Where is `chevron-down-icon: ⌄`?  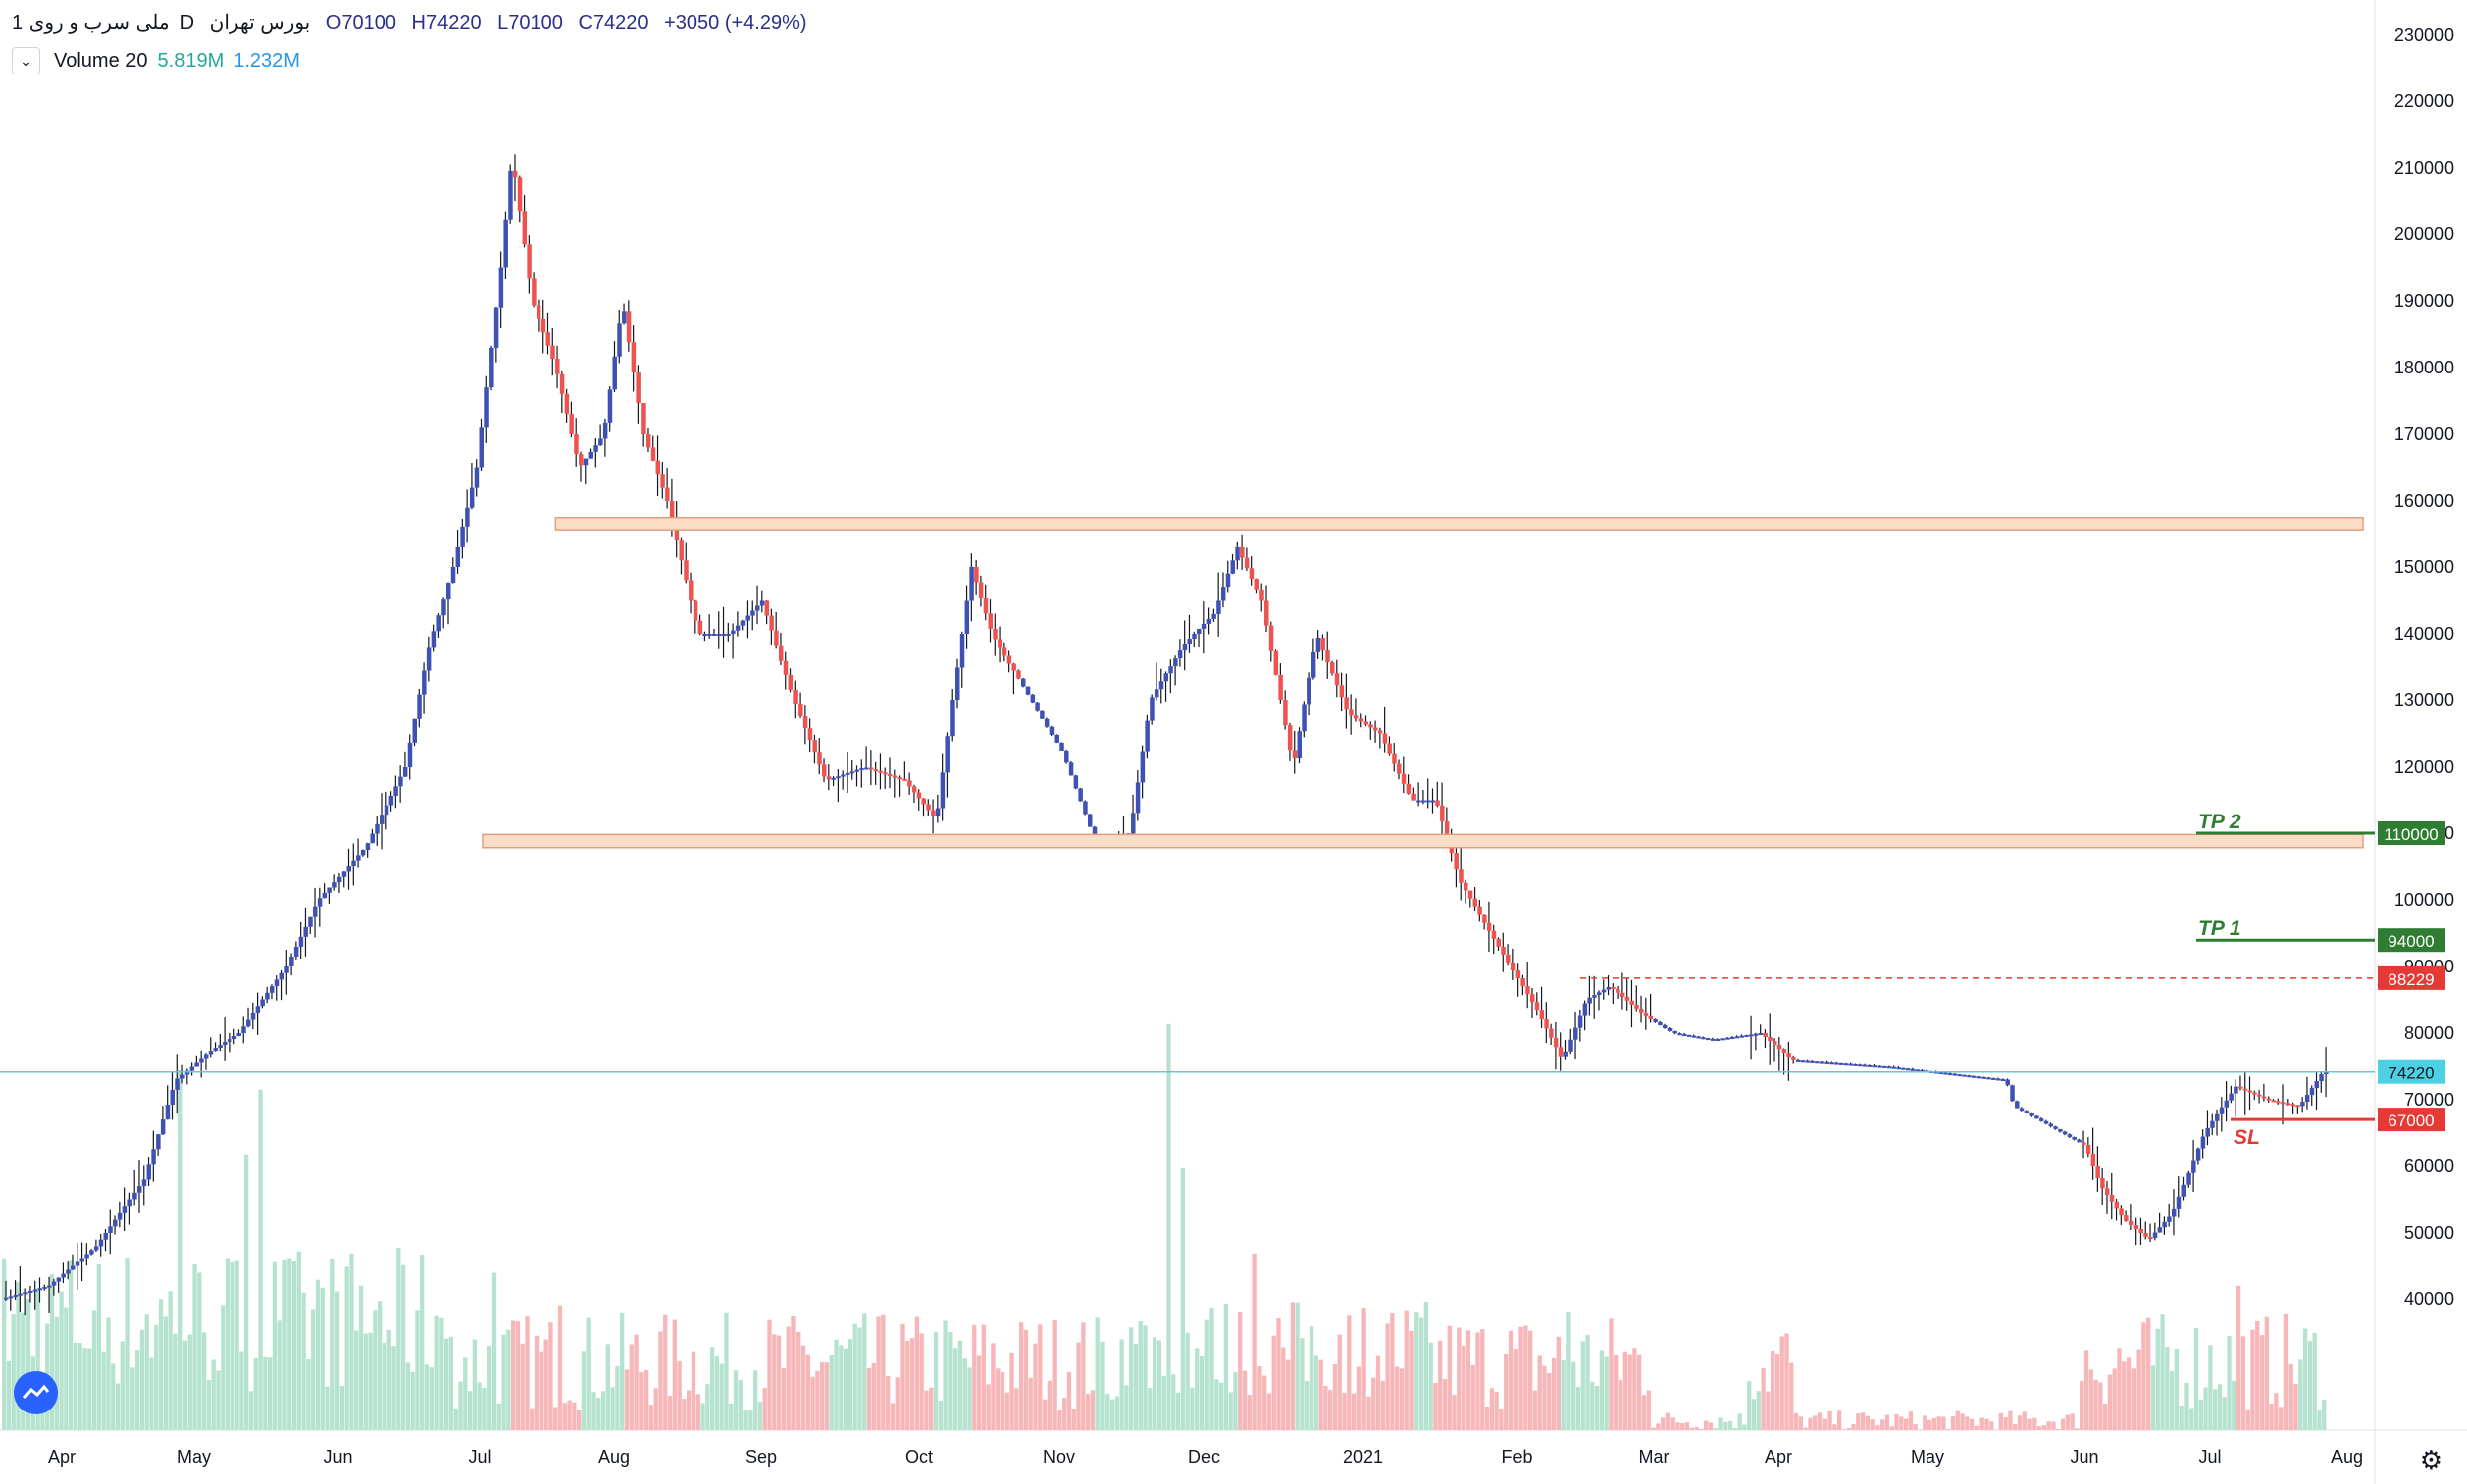
chevron-down-icon: ⌄ is located at coordinates (26, 60).